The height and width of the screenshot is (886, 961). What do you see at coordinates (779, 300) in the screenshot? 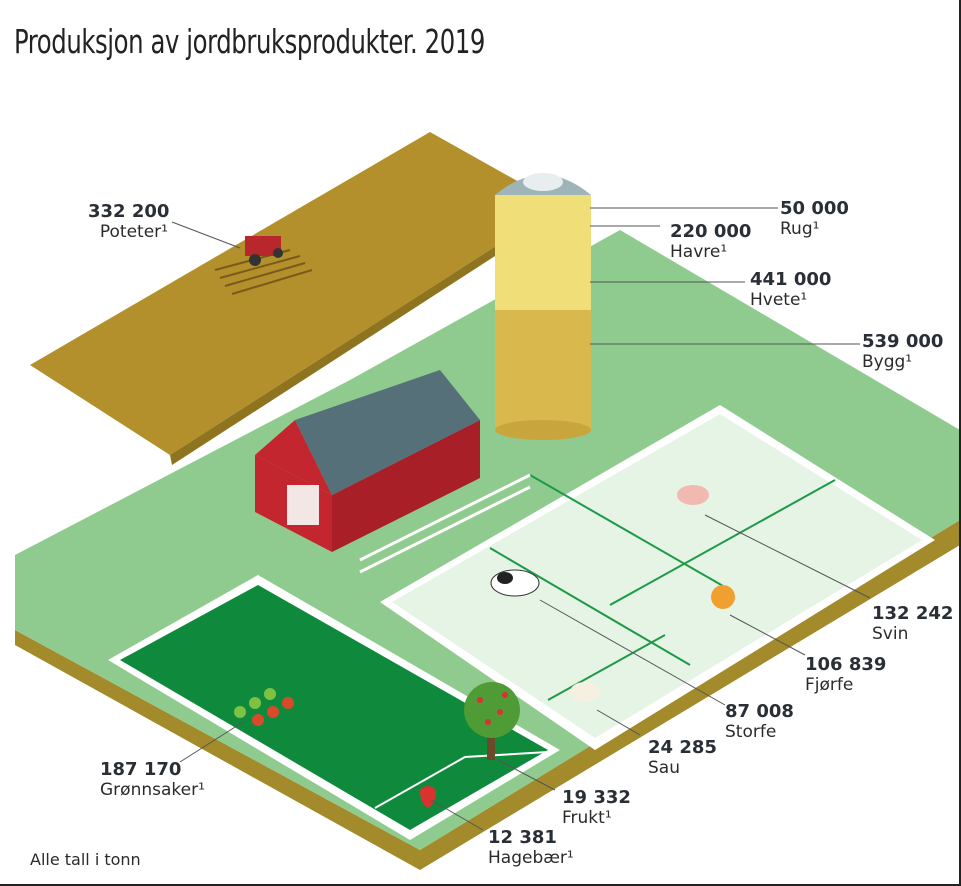
I see `hvete-name: Hvete¹` at bounding box center [779, 300].